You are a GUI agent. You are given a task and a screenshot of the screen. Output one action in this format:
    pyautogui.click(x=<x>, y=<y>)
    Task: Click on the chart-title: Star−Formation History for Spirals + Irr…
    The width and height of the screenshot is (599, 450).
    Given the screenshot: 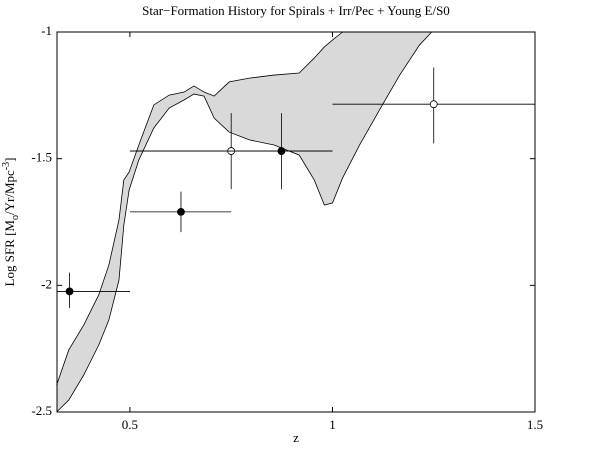 What is the action you would take?
    pyautogui.click(x=296, y=10)
    